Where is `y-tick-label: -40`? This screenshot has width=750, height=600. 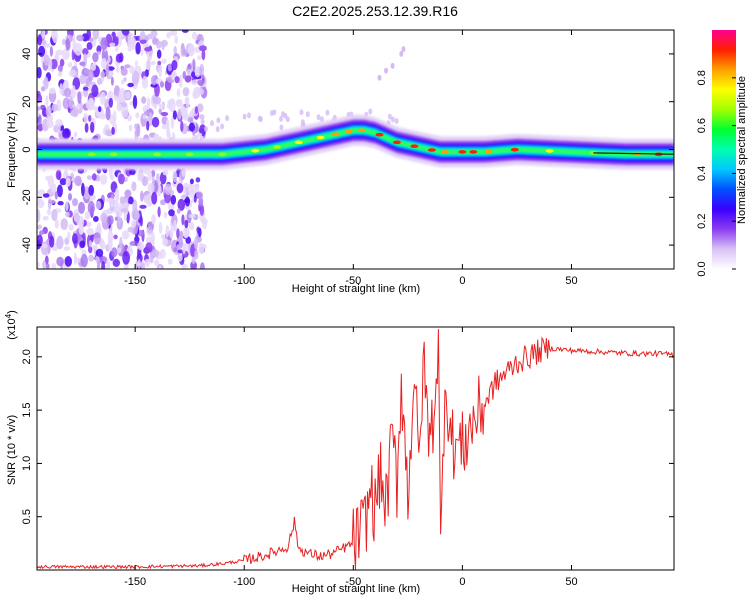
y-tick-label: -40 is located at coordinates (27, 245).